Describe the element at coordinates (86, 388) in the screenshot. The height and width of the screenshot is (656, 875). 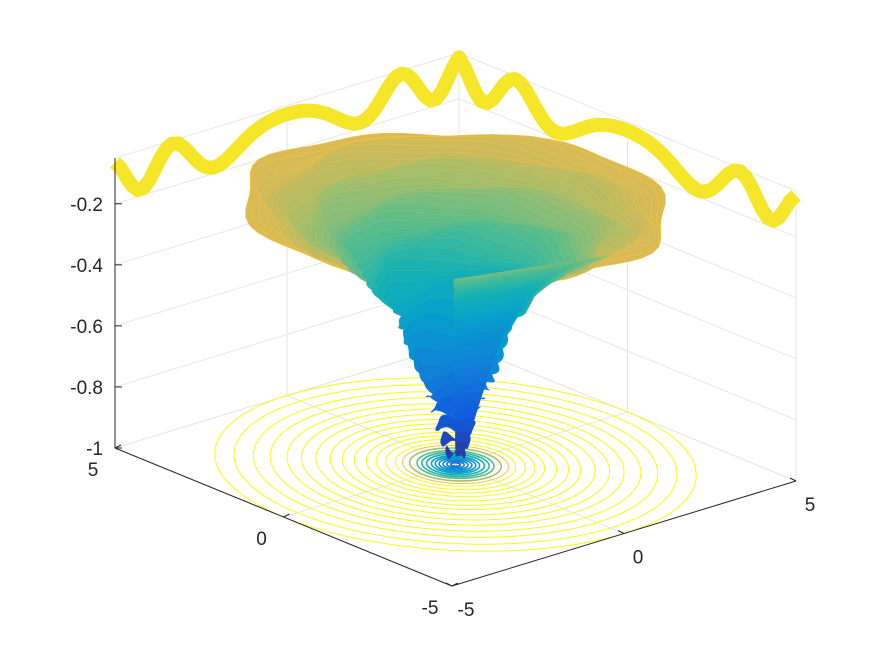
I see `z-tick-label: -0.8` at that location.